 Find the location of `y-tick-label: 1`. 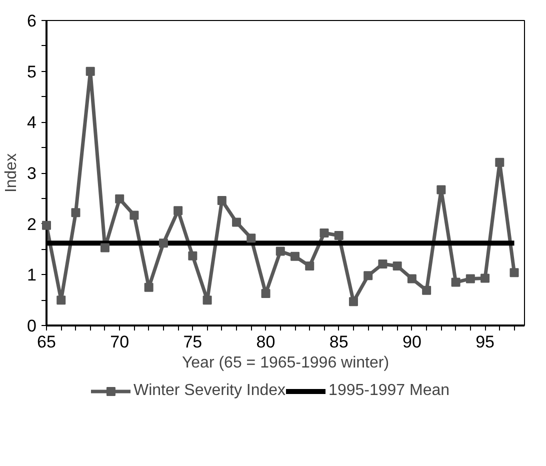

y-tick-label: 1 is located at coordinates (32, 275).